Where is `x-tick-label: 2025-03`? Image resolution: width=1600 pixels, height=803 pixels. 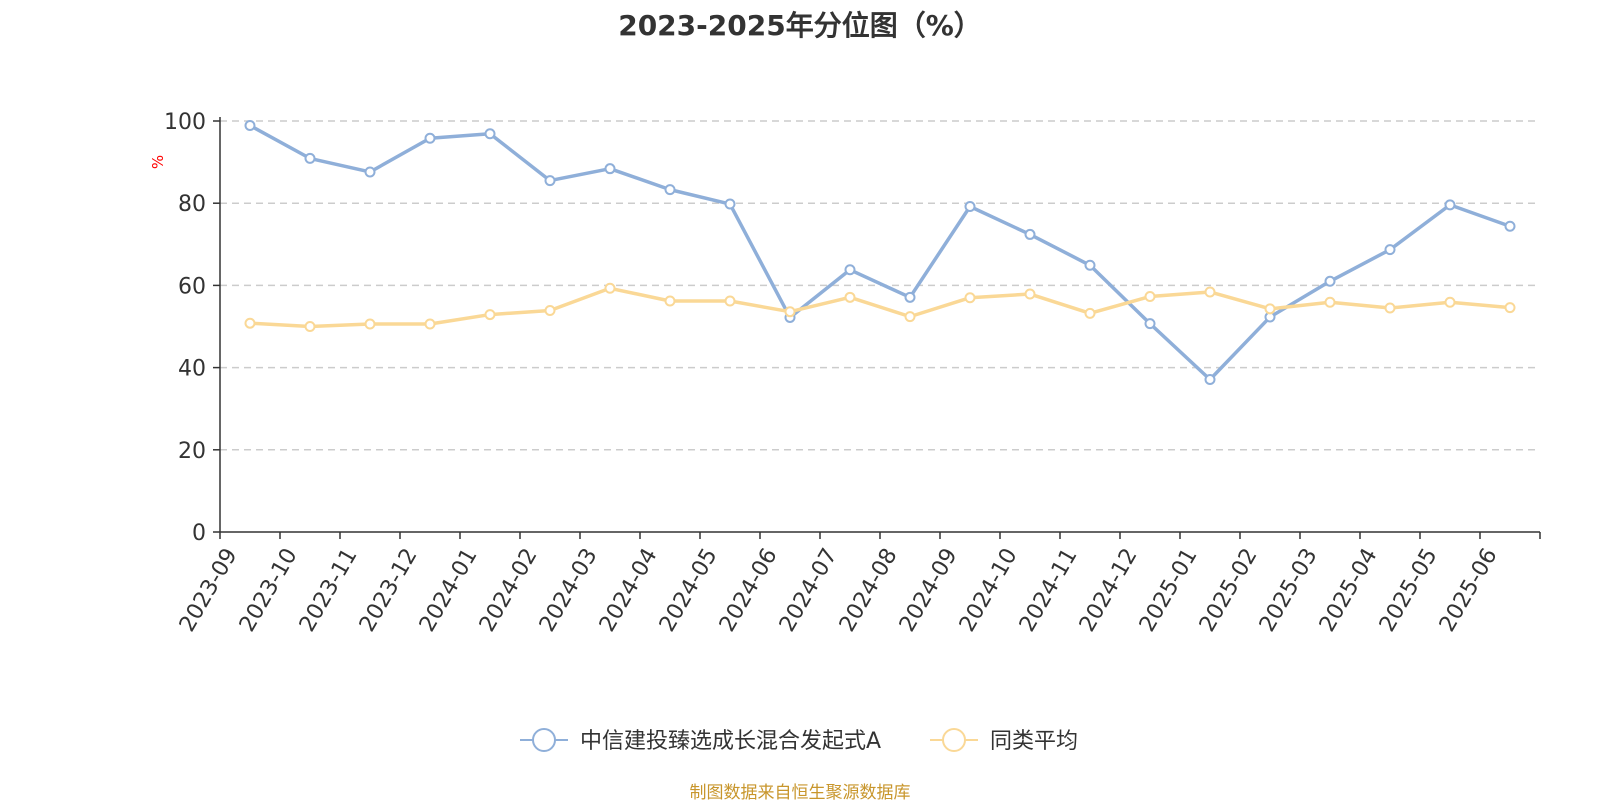 x-tick-label: 2025-03 is located at coordinates (1289, 590).